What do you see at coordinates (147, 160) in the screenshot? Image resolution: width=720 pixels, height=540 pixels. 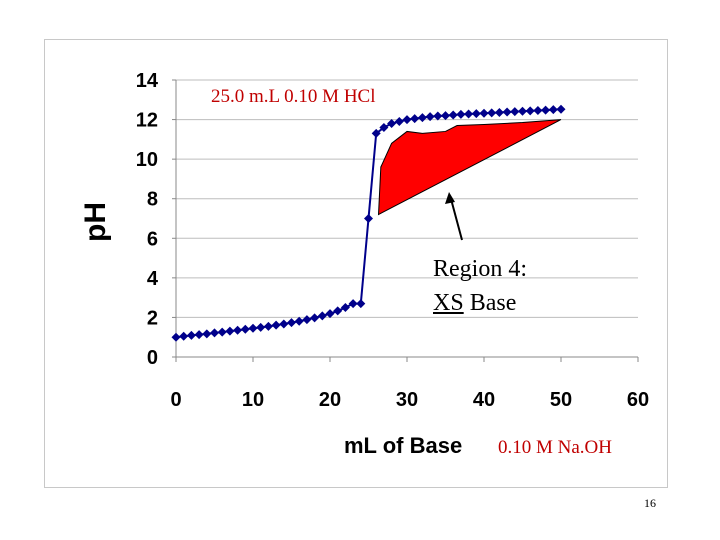 I see `y-tick-label: 10` at bounding box center [147, 160].